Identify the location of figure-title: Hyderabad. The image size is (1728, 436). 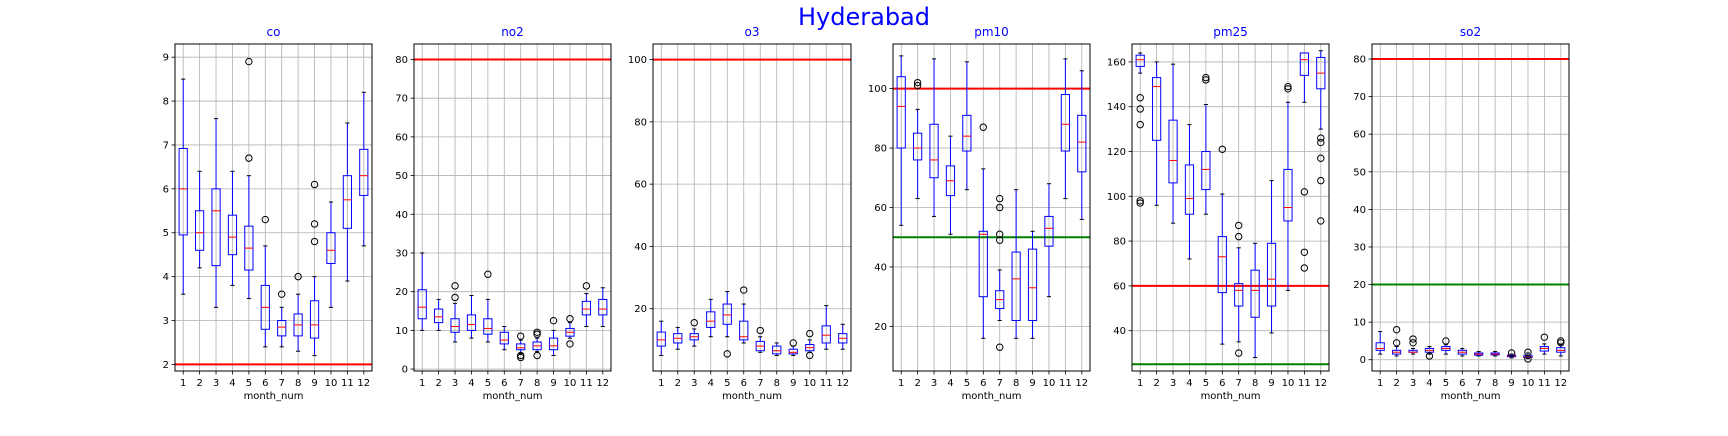
(864, 17).